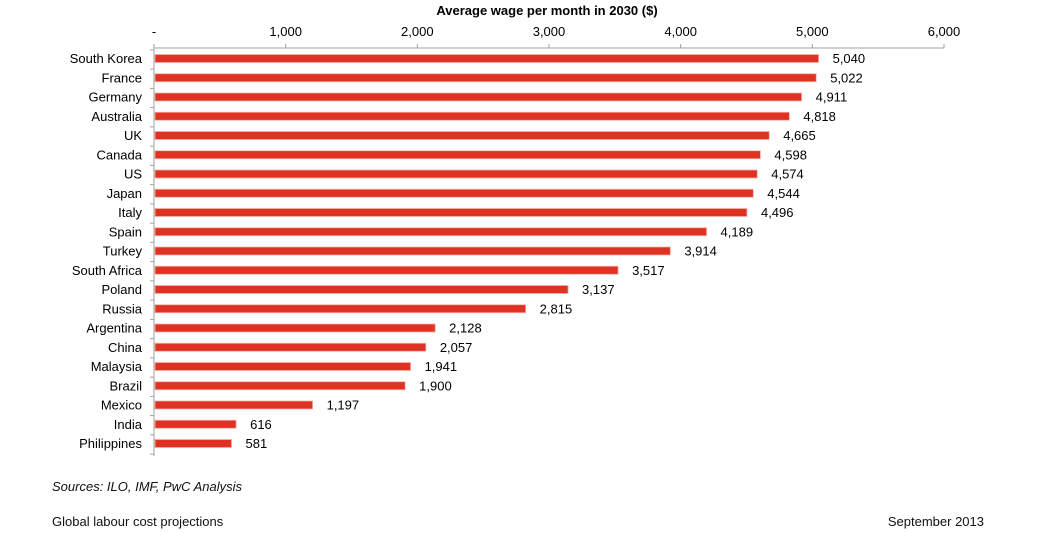  Describe the element at coordinates (417, 31) in the screenshot. I see `x-tick-label: 2,000` at that location.